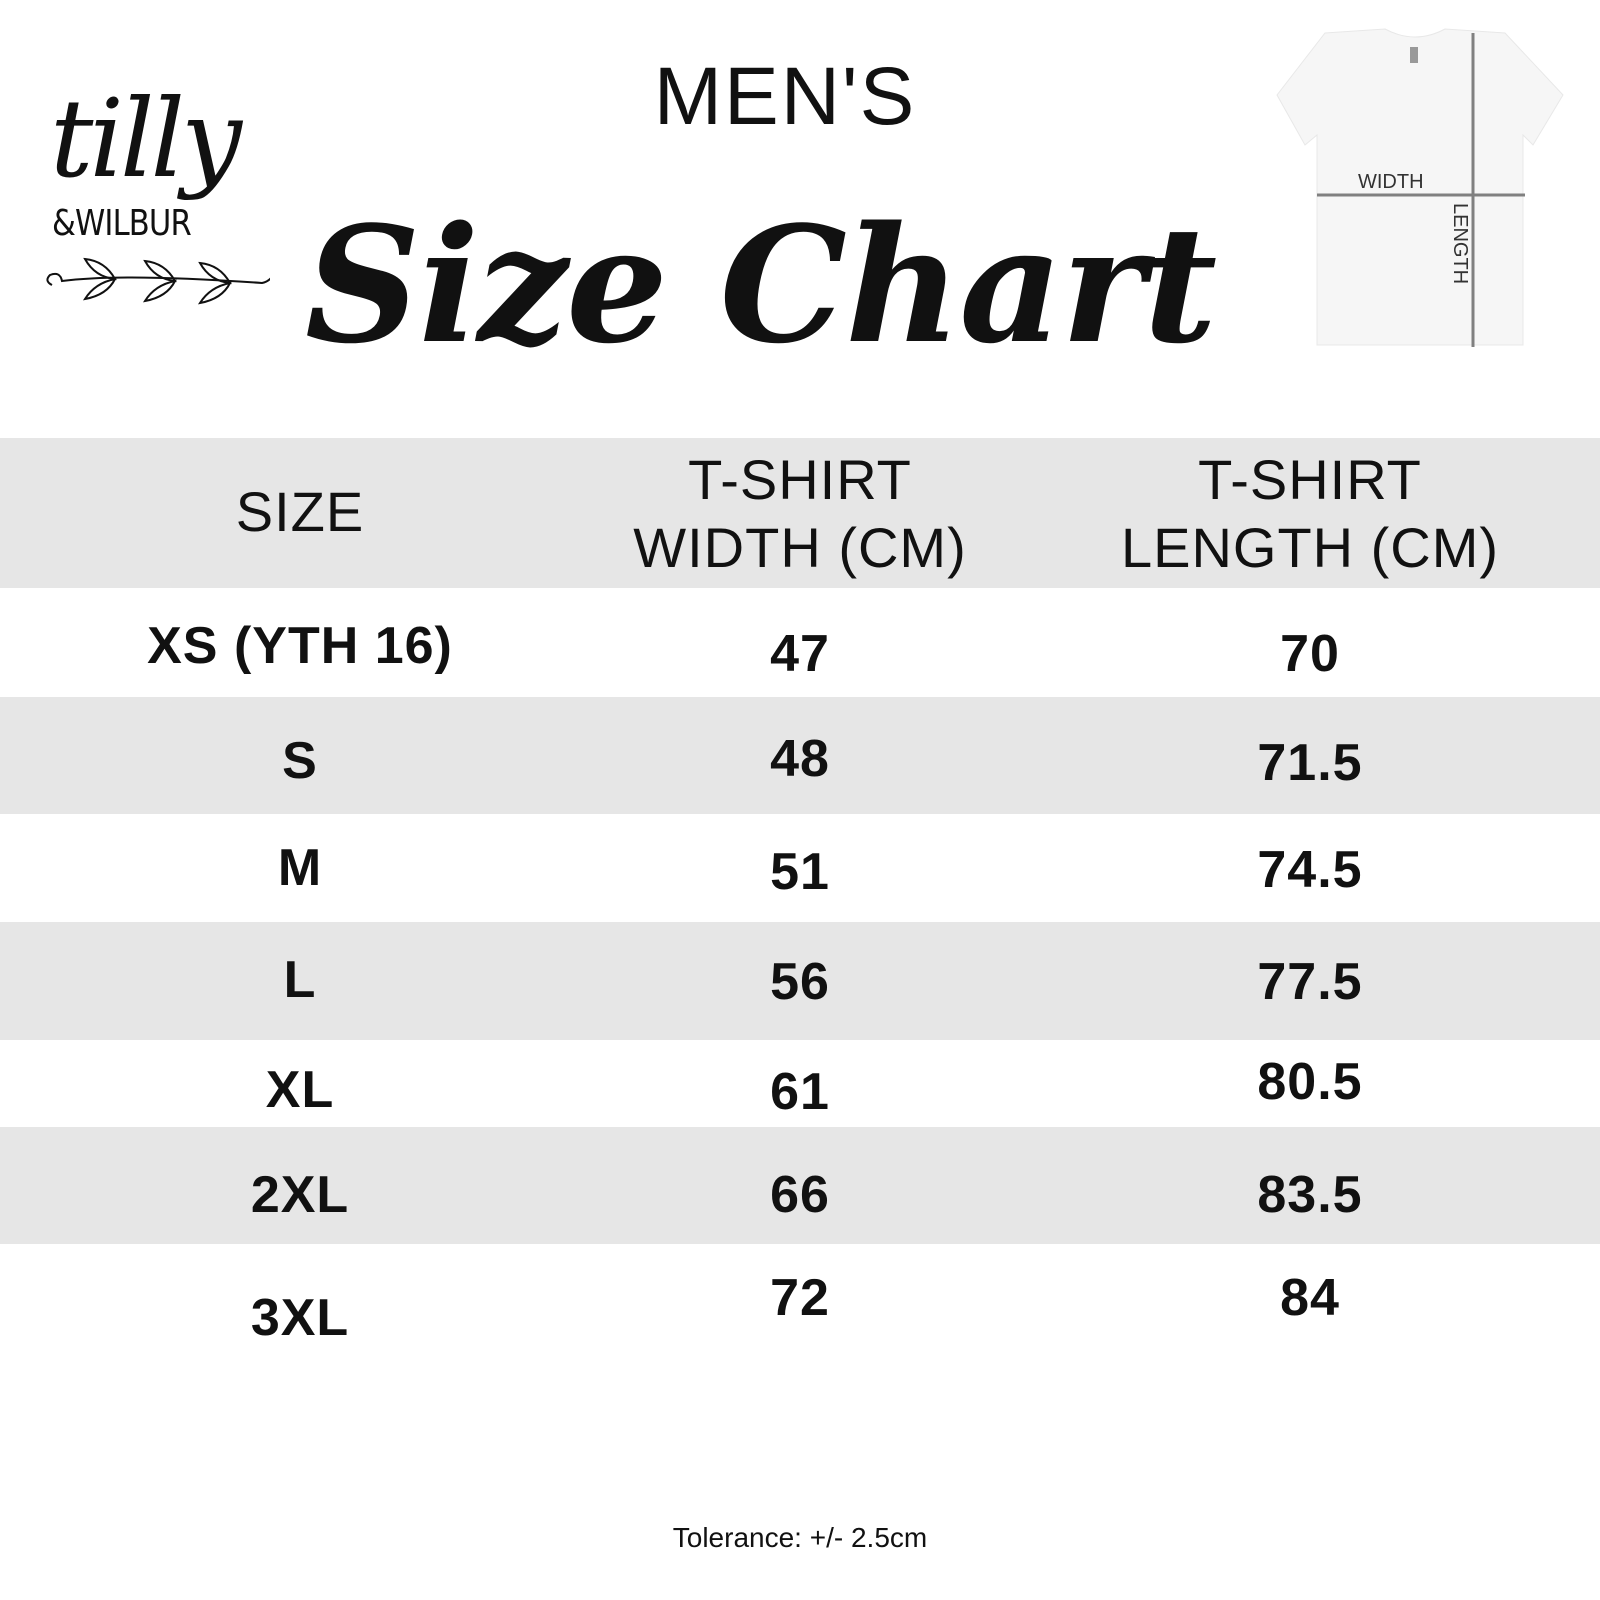  I want to click on brand-logo: tilly &WILBUR, so click(160, 200).